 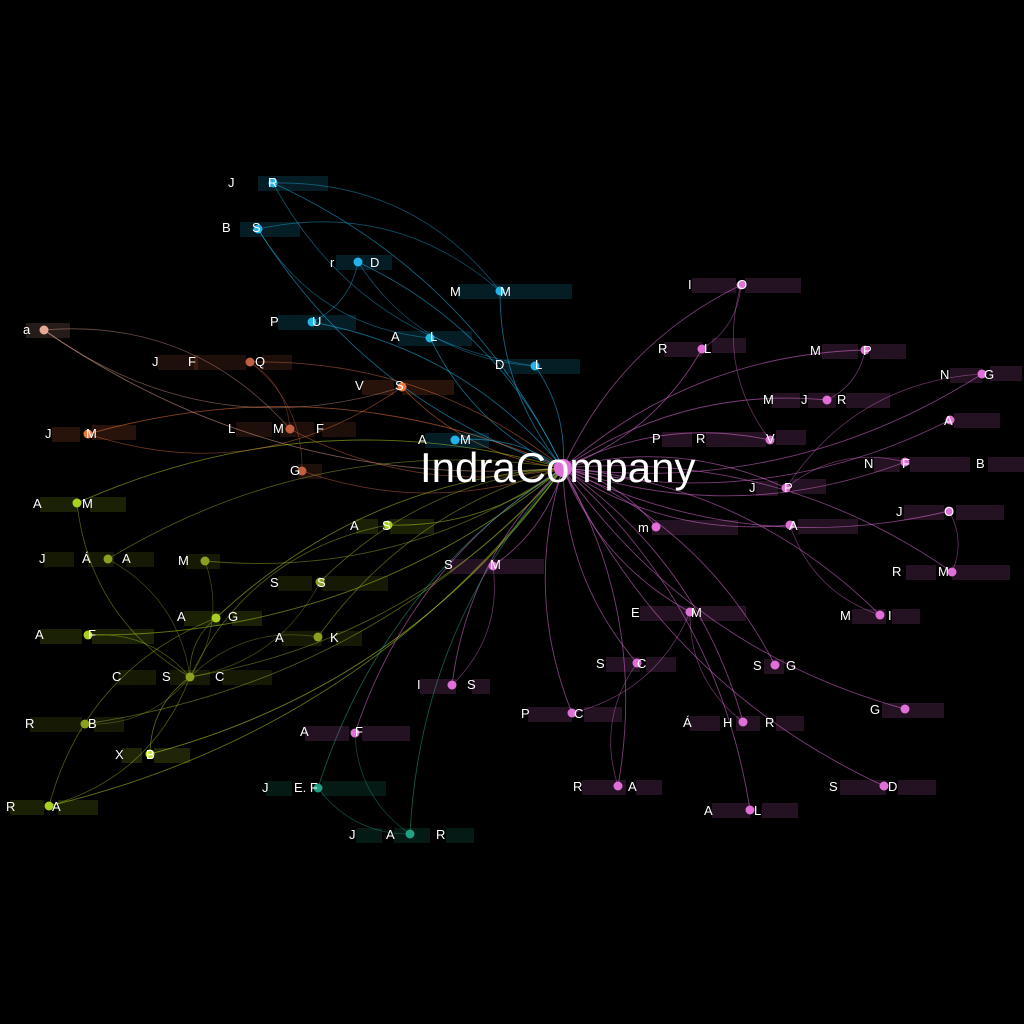 What do you see at coordinates (688, 527) in the screenshot?
I see `graph-node: m` at bounding box center [688, 527].